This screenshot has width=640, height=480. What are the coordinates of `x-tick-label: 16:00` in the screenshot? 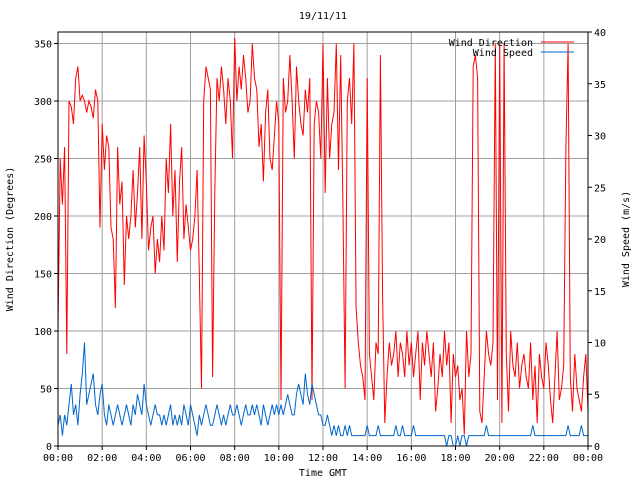 It's located at (411, 458).